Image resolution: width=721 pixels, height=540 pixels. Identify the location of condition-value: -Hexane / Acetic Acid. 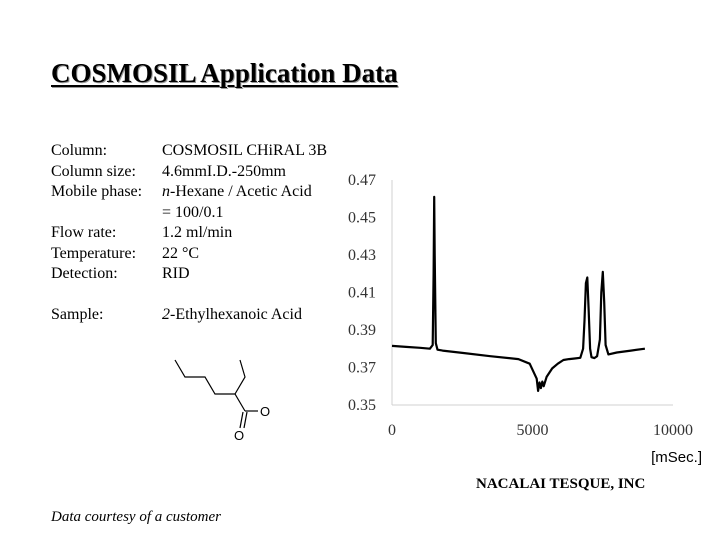
(241, 191).